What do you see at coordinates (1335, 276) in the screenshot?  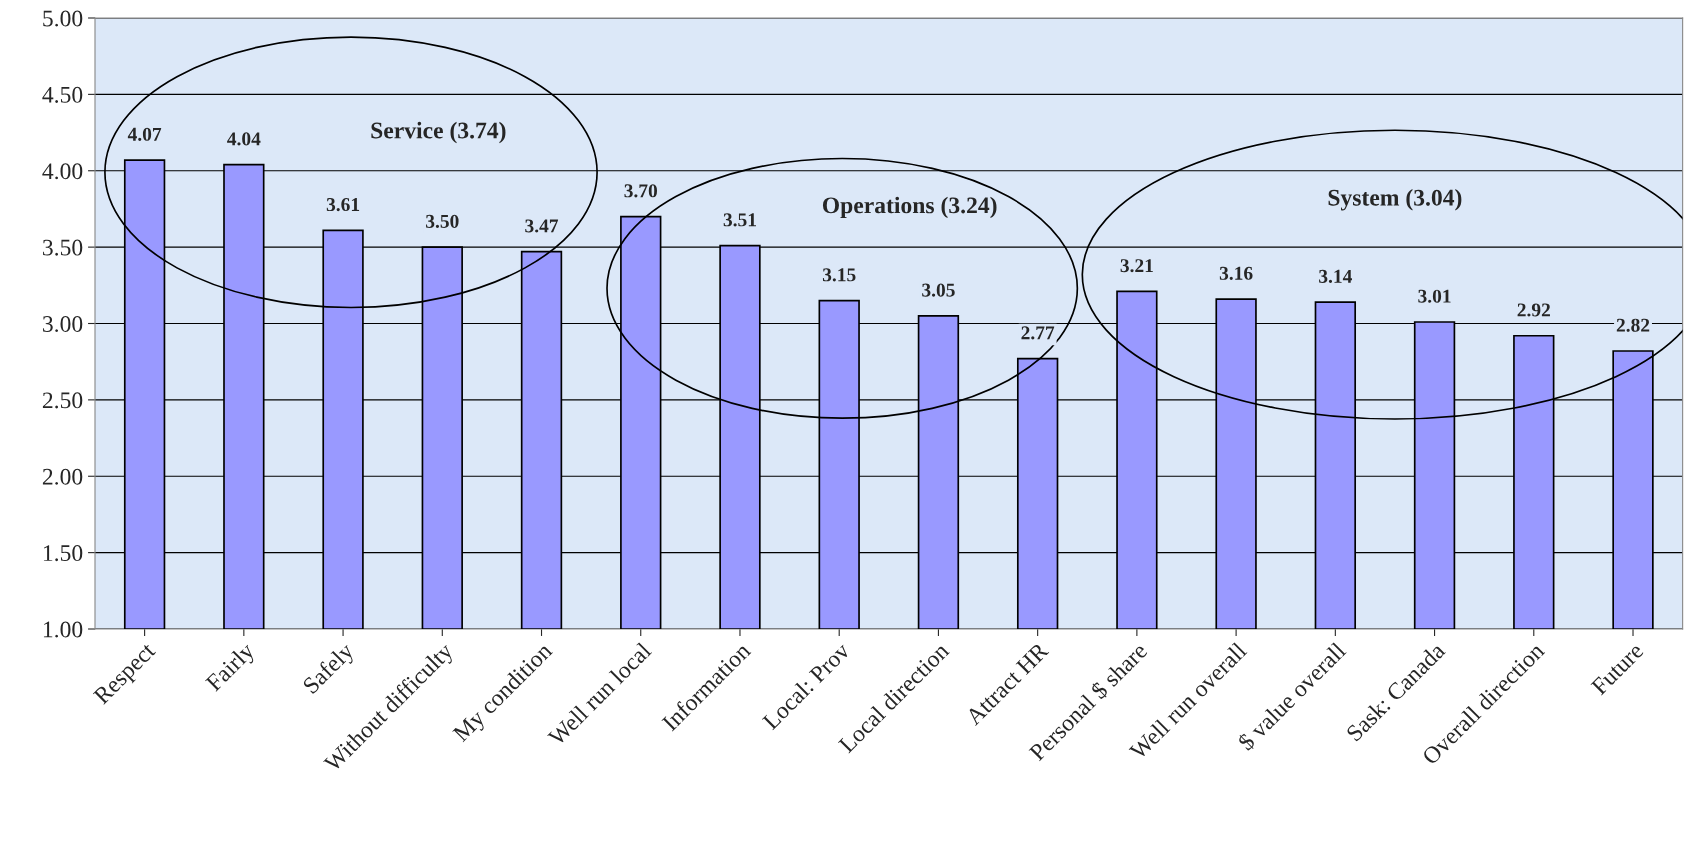 I see `data-label: 3.14` at bounding box center [1335, 276].